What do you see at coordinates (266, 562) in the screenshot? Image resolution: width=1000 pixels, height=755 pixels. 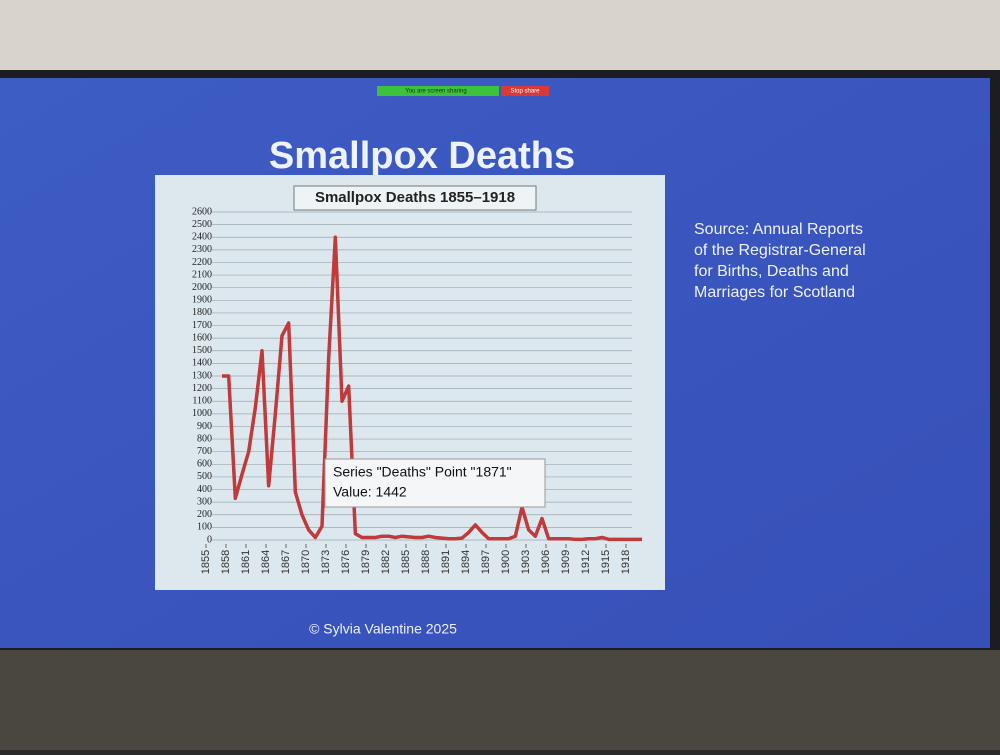 I see `x-tick-label: 1864` at bounding box center [266, 562].